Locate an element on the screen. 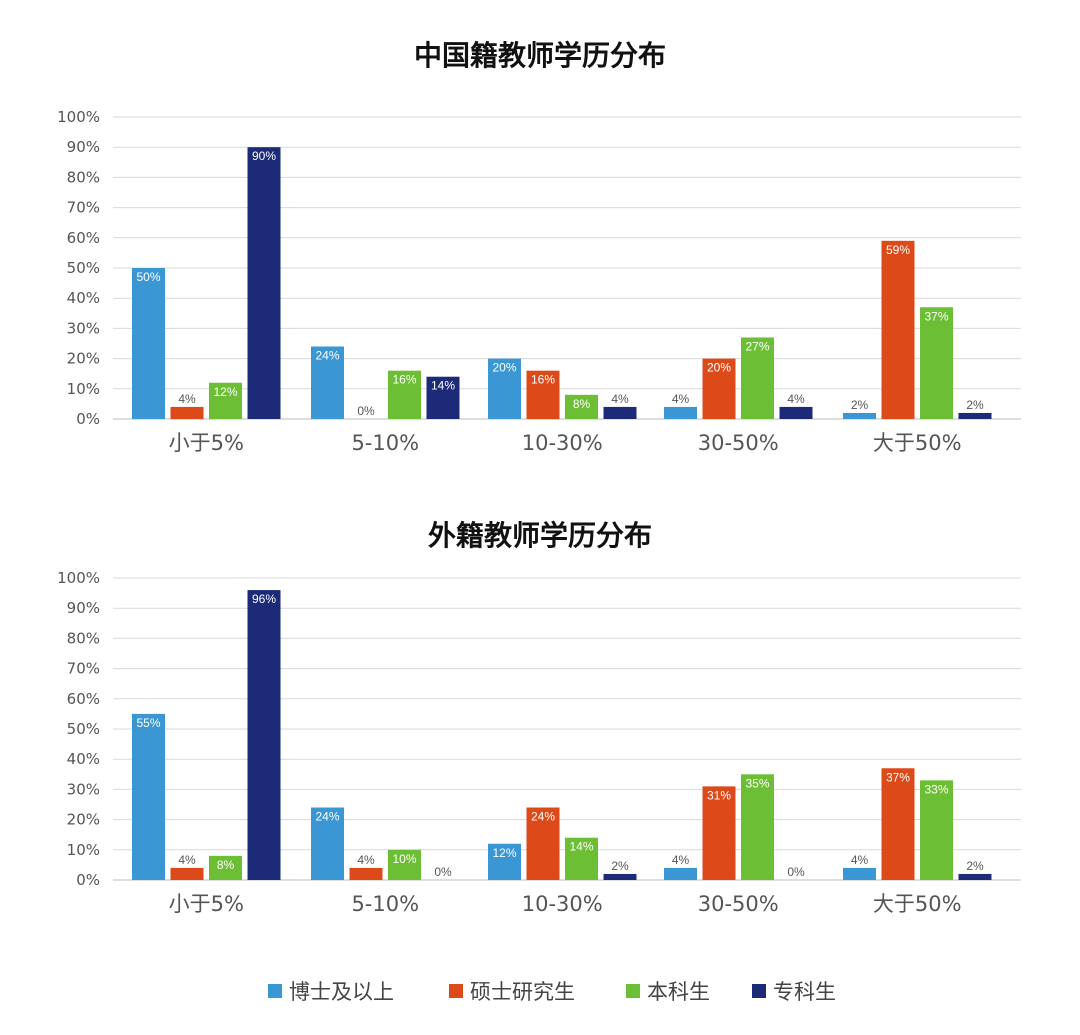  chart-2-y-tick-label: 20% is located at coordinates (83, 820).